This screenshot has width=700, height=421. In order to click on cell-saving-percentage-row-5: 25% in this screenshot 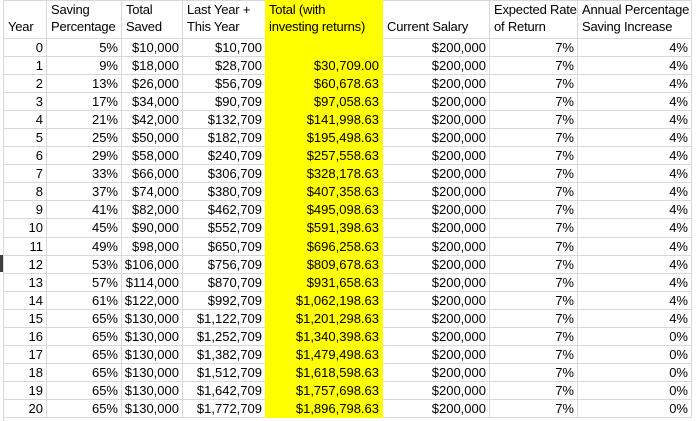, I will do `click(84, 138)`.